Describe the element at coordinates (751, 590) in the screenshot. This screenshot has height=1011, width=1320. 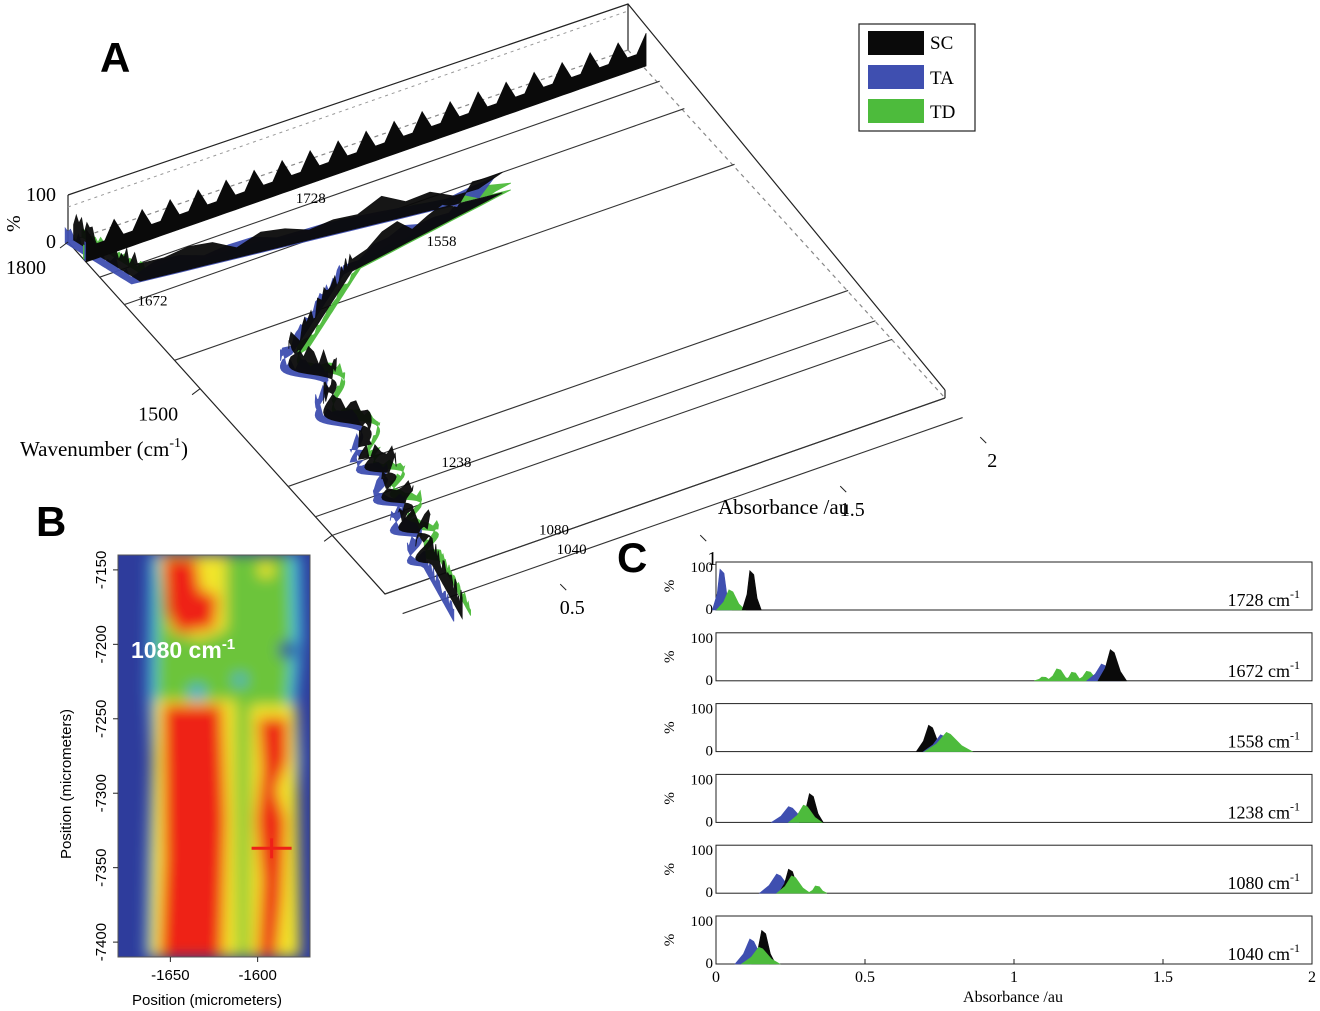
I see `peak-sc` at that location.